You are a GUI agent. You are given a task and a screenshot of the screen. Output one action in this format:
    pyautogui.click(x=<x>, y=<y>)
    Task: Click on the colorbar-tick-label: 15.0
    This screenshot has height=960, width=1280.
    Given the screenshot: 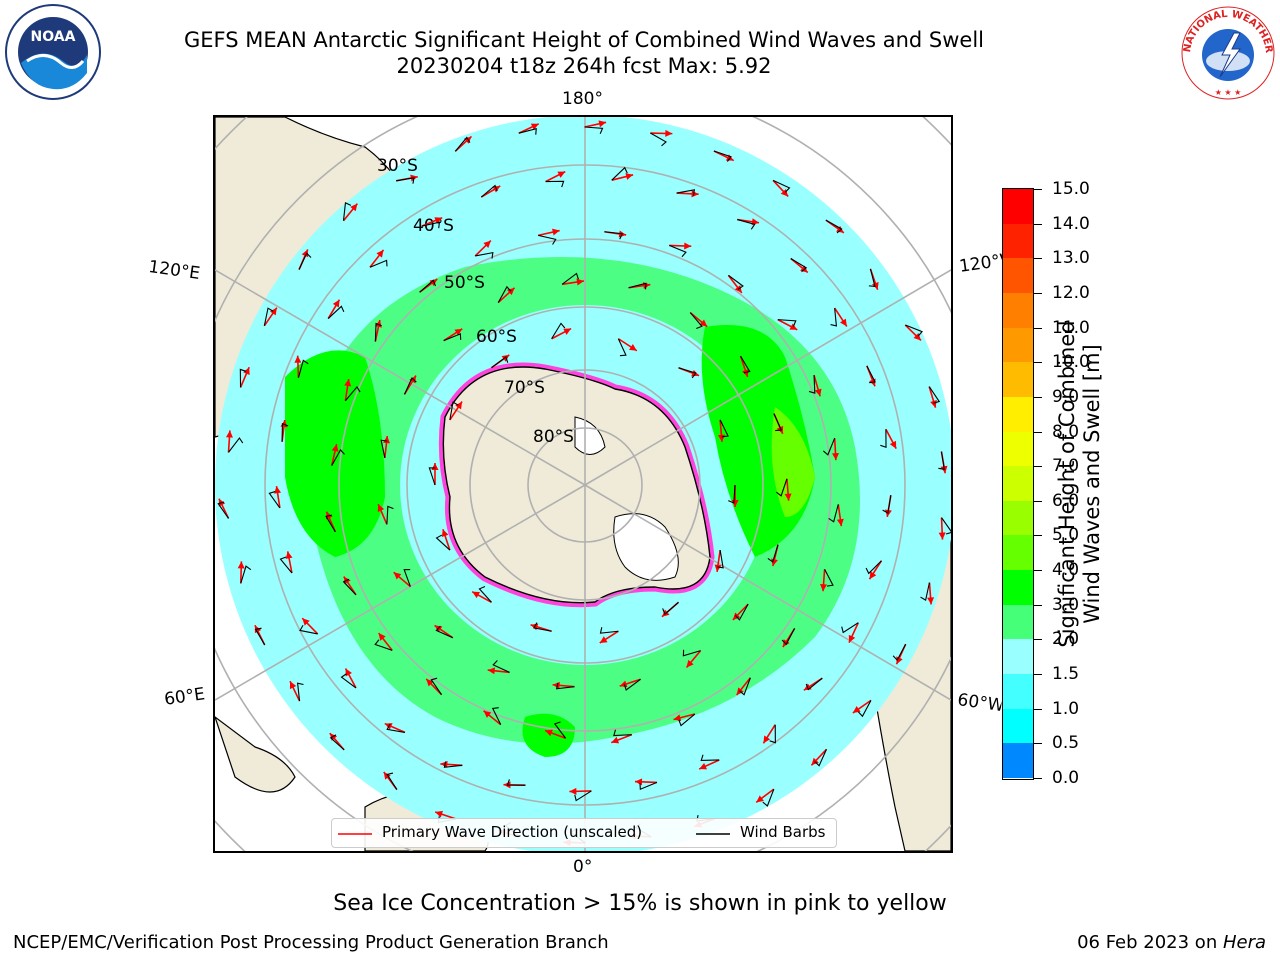 What is the action you would take?
    pyautogui.click(x=1071, y=189)
    